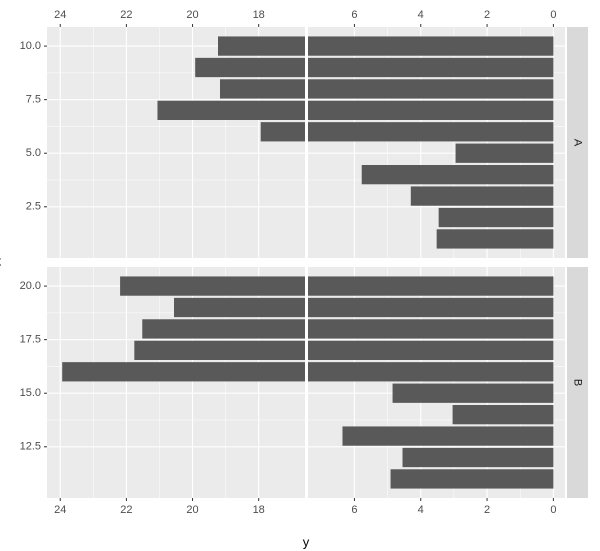 This screenshot has height=551, width=600. I want to click on y-tick-label: 5.0, so click(33, 153).